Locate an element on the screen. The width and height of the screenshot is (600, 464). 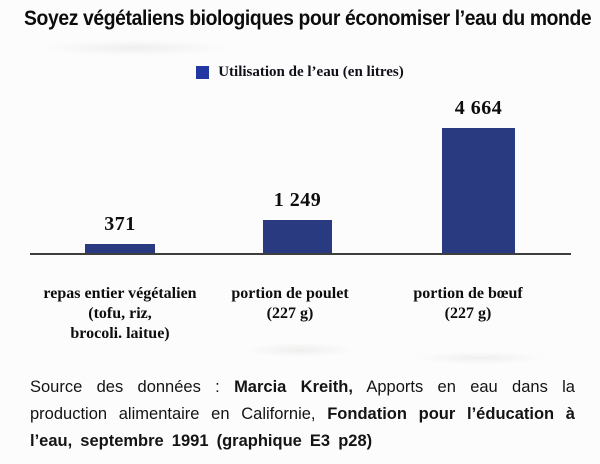
bar-vegan-meal is located at coordinates (120, 249).